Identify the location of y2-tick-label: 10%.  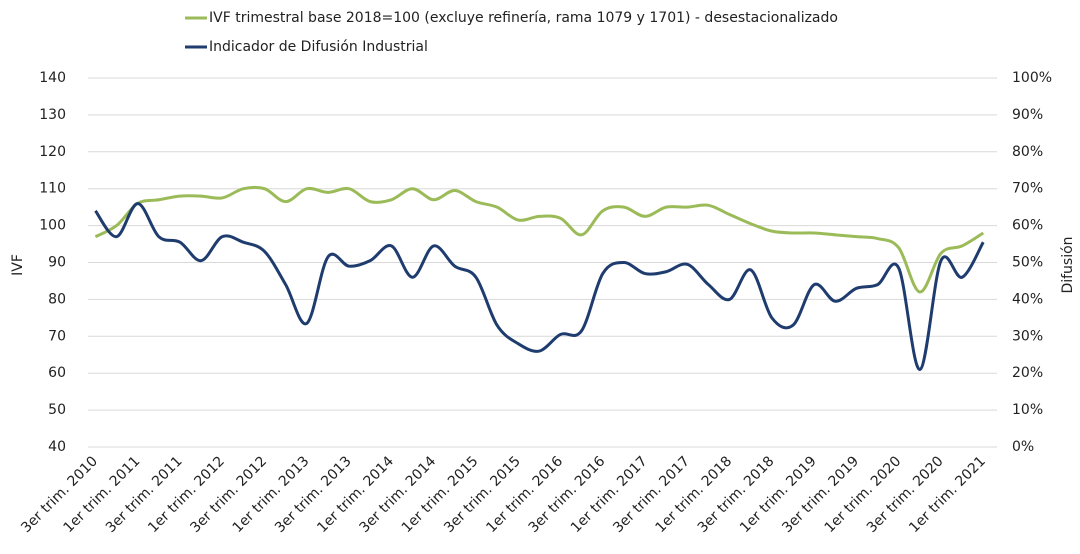
(1027, 410).